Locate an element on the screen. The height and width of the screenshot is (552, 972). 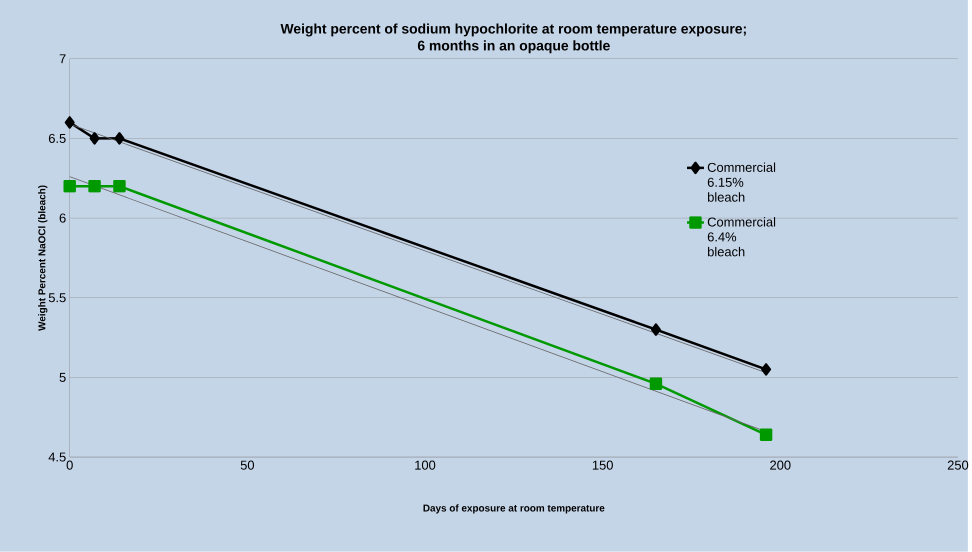
y-tick-label: 5.5 is located at coordinates (57, 297).